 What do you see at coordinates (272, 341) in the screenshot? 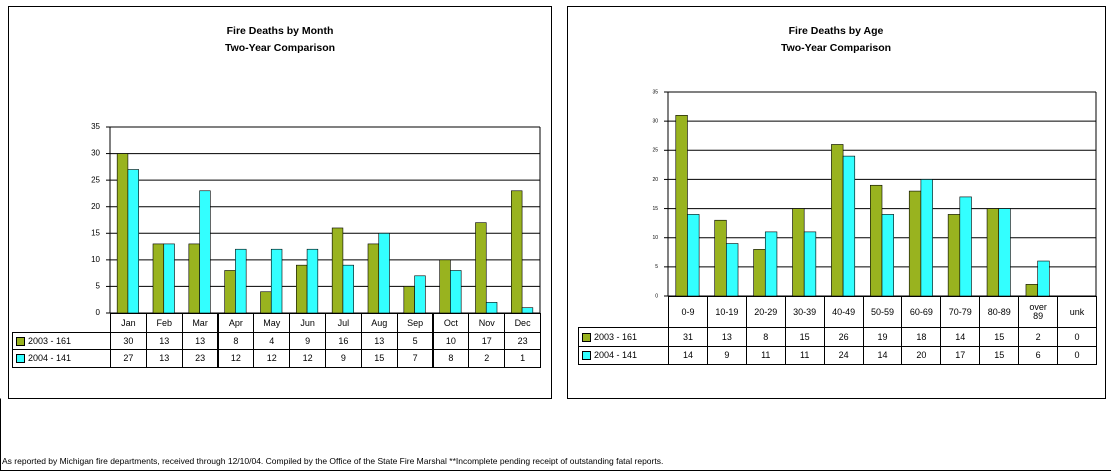
I see `table-value: 4` at bounding box center [272, 341].